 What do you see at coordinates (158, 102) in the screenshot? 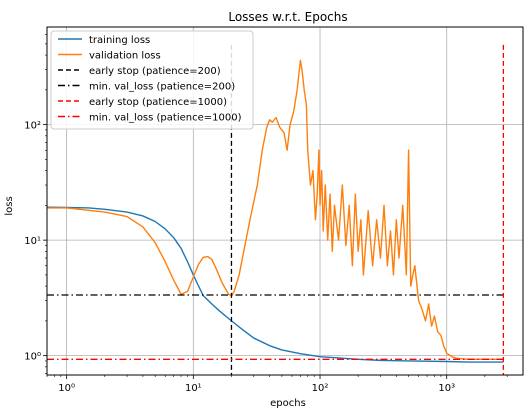
I see `legend-label-4: early stop (patience=1000)` at bounding box center [158, 102].